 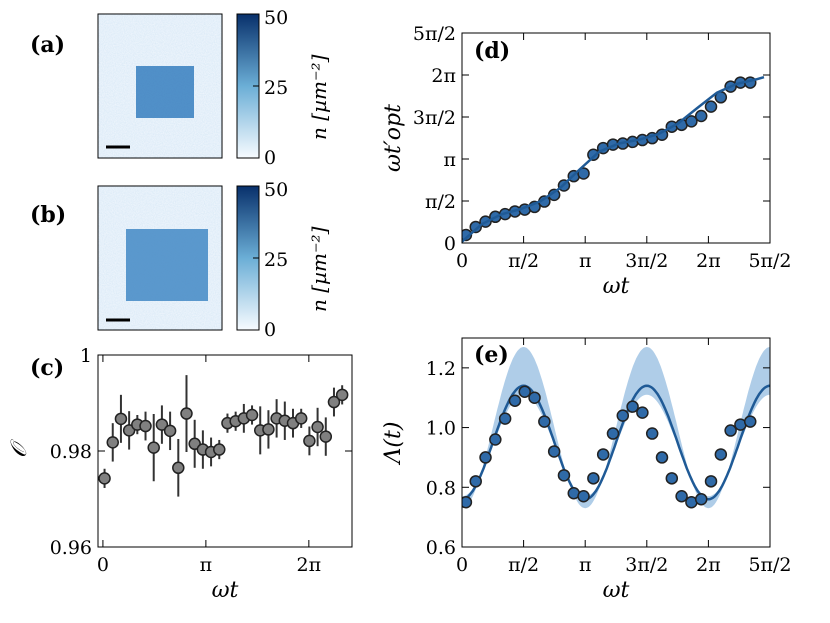 What do you see at coordinates (47, 368) in the screenshot?
I see `panel-c-label: (c)` at bounding box center [47, 368].